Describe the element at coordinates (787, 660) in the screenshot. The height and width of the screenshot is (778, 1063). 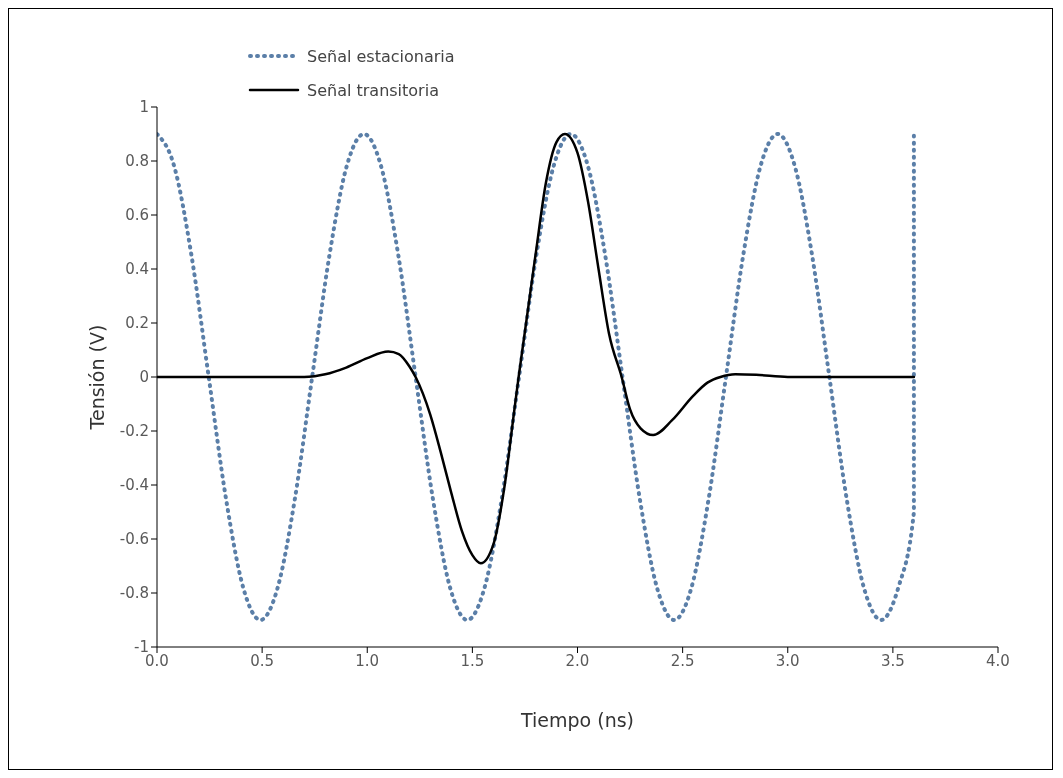
I see `x-tick-label: 3.0` at that location.